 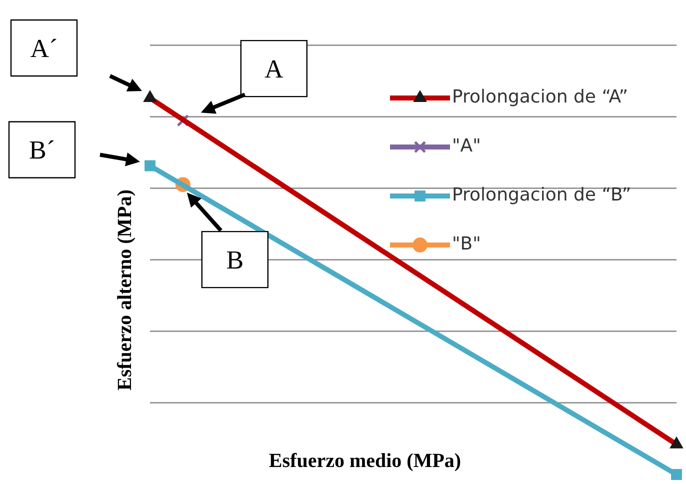 What do you see at coordinates (466, 146) in the screenshot?
I see `legend-label: "A"` at bounding box center [466, 146].